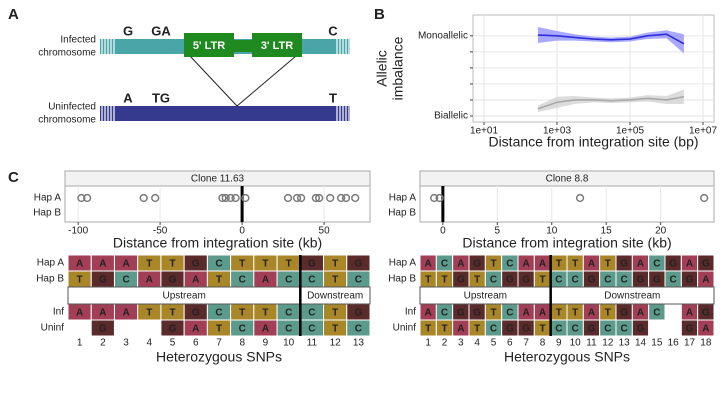 The width and height of the screenshot is (728, 407). Describe the element at coordinates (661, 231) in the screenshot. I see `x-tick-label: 20` at that location.